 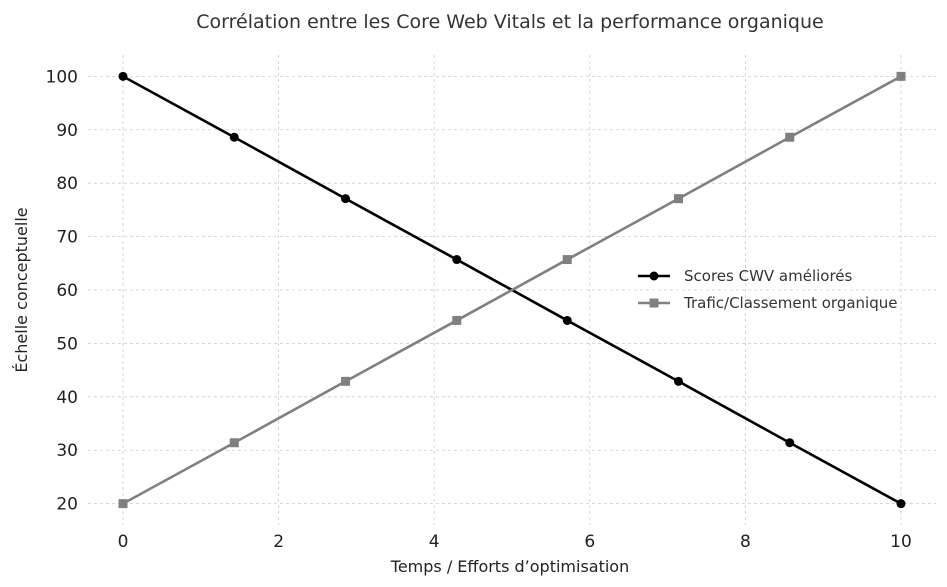 I want to click on y-tick-label: 80, so click(x=67, y=184).